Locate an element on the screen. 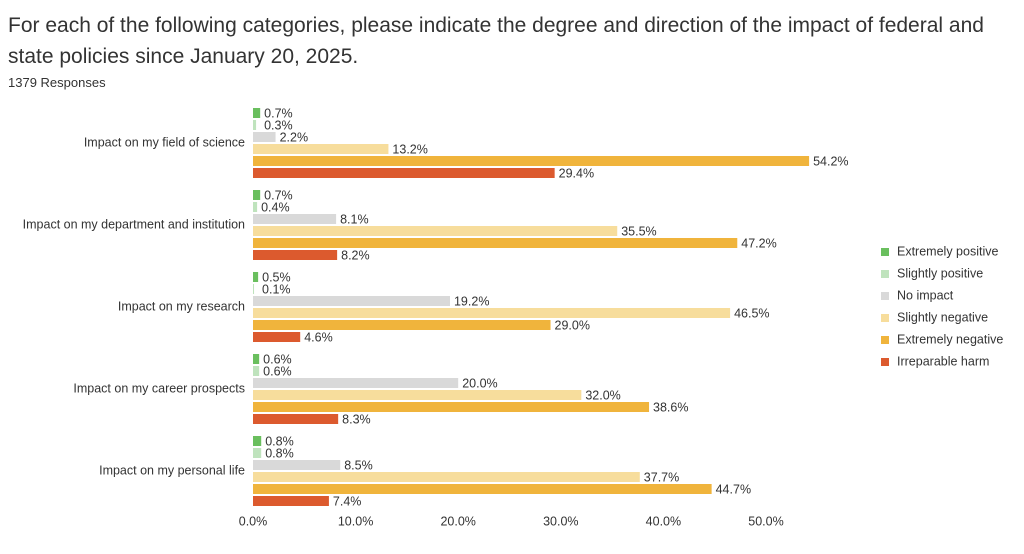 Image resolution: width=1024 pixels, height=554 pixels. value-label: 46.5% is located at coordinates (751, 313).